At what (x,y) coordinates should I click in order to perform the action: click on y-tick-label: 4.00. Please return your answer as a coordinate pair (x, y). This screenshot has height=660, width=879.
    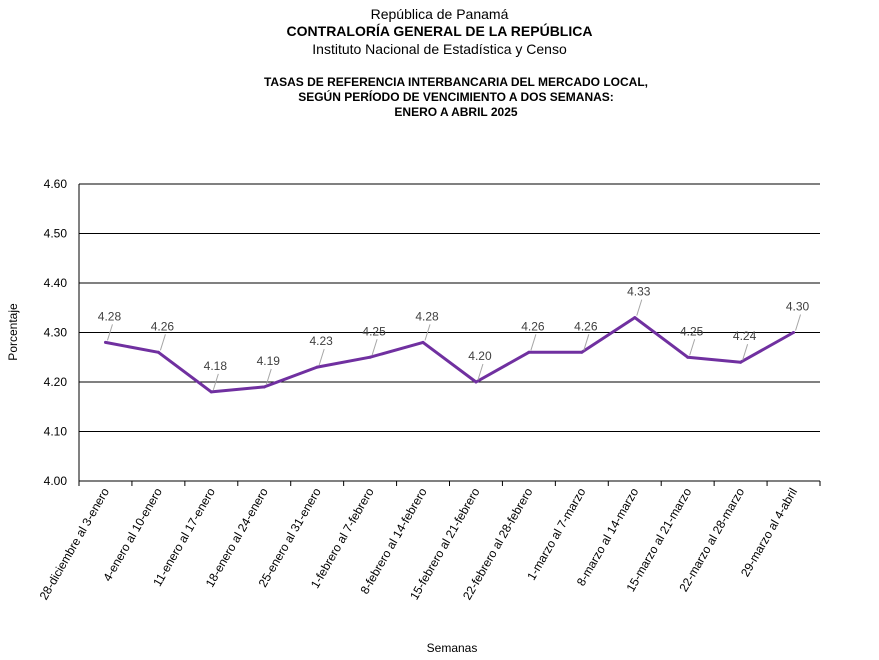
    Looking at the image, I should click on (56, 481).